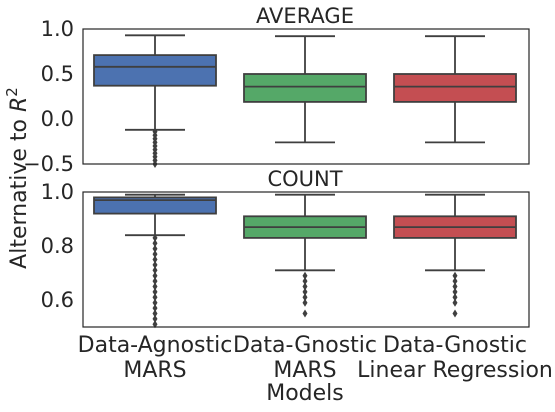 Image resolution: width=555 pixels, height=412 pixels. I want to click on average-panel-title: AVERAGE, so click(305, 16).